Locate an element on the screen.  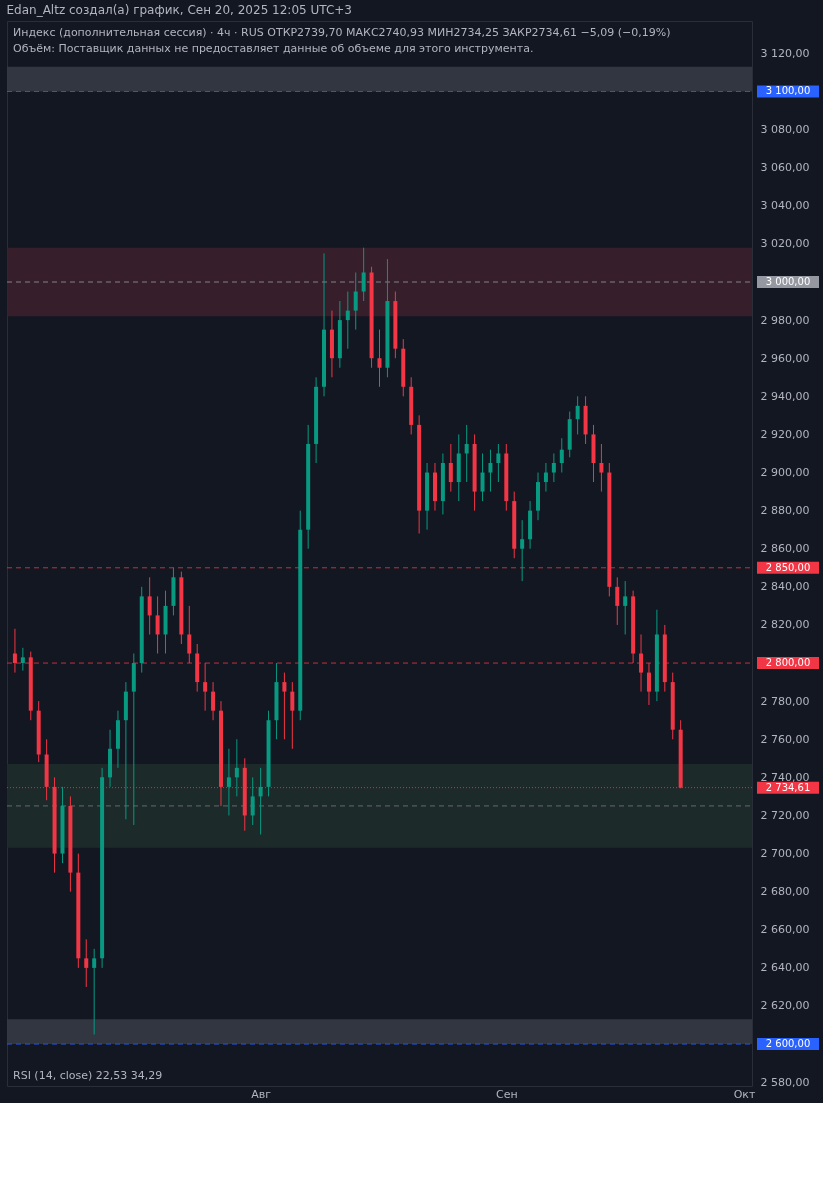
y-tick-label: 3 040,00 is located at coordinates (785, 206).